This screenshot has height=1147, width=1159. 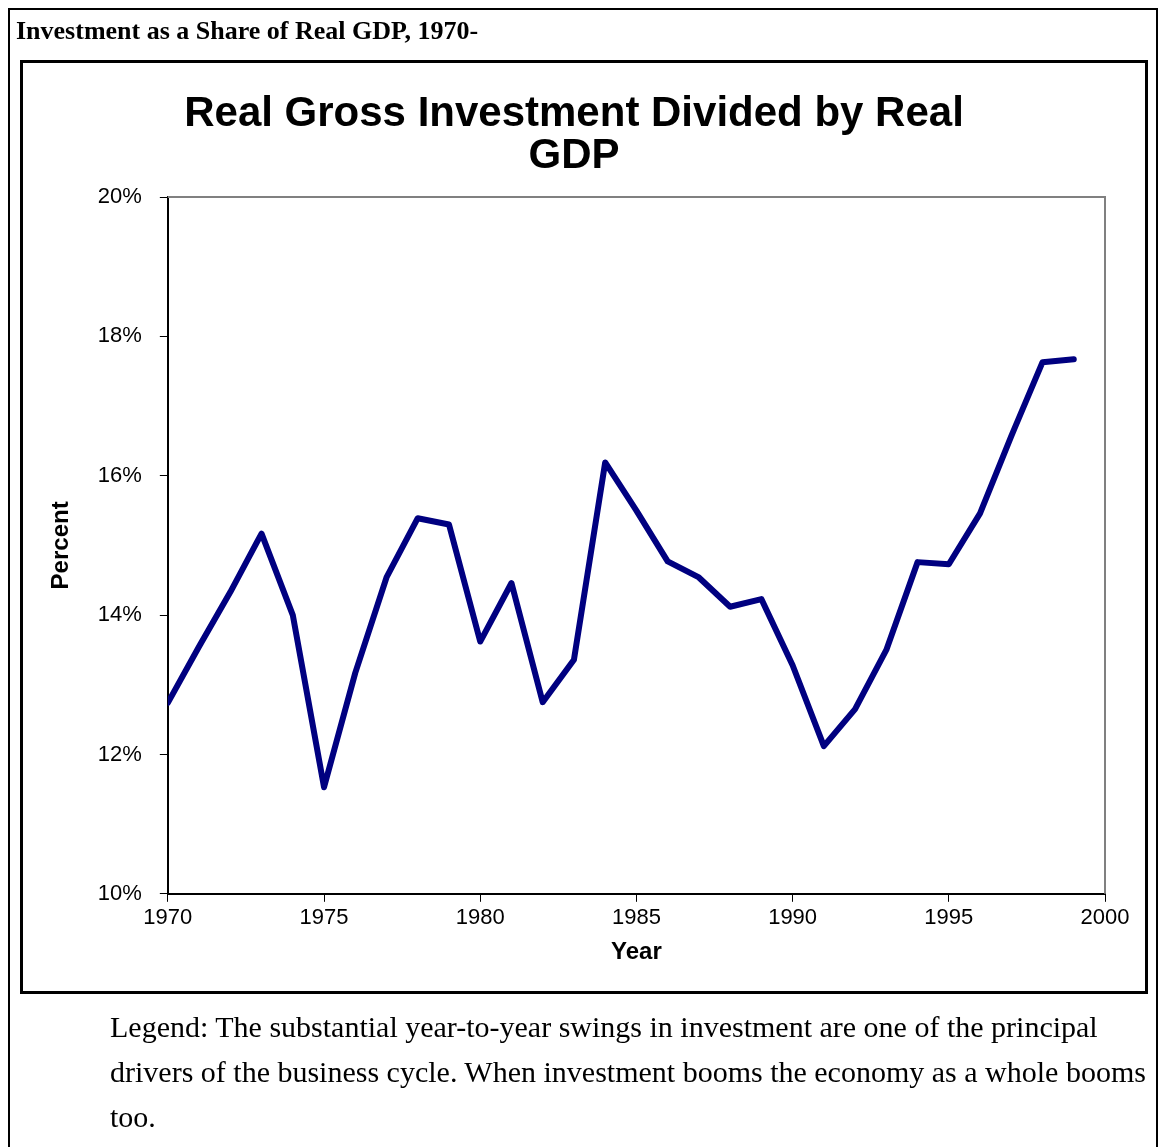 What do you see at coordinates (1105, 917) in the screenshot?
I see `x-tick-label: 2000` at bounding box center [1105, 917].